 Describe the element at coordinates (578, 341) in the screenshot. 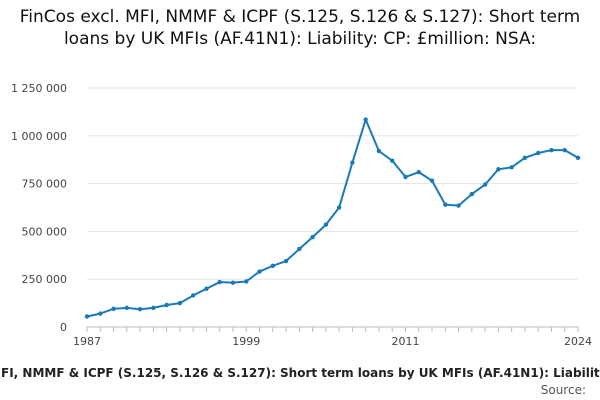

I see `x-tick-label: 2024` at that location.